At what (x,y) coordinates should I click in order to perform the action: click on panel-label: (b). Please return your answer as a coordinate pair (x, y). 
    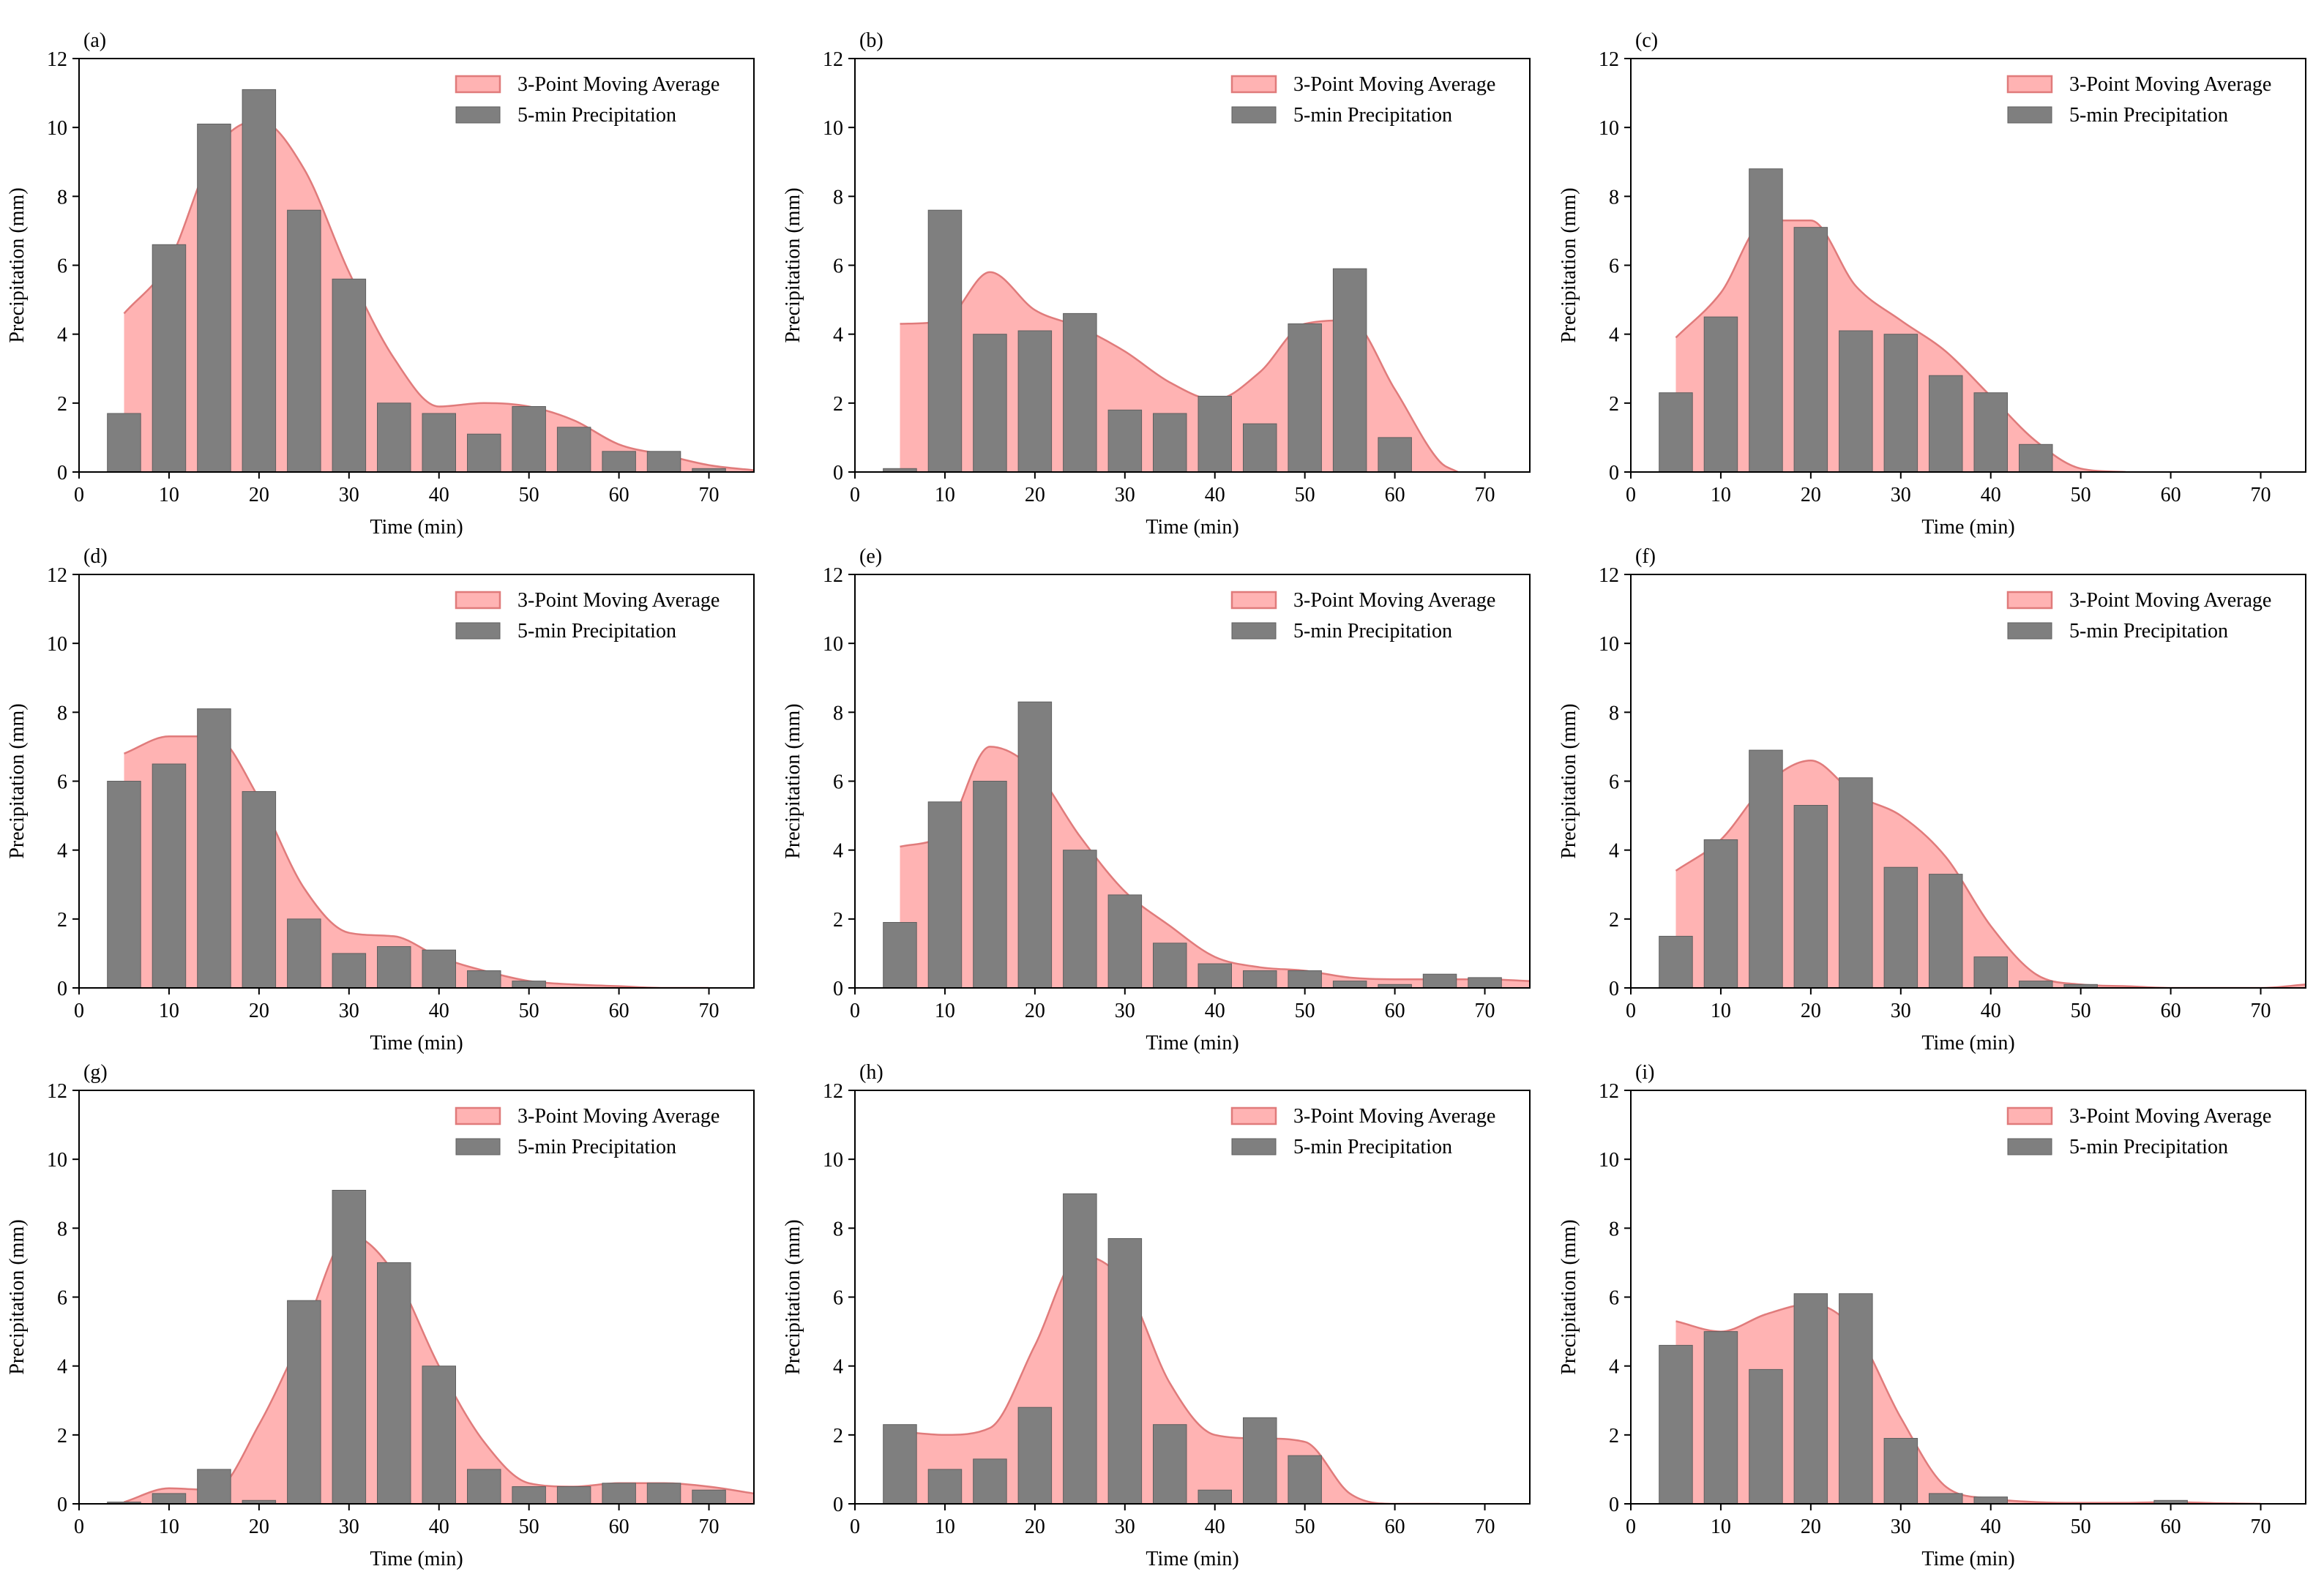
    Looking at the image, I should click on (871, 41).